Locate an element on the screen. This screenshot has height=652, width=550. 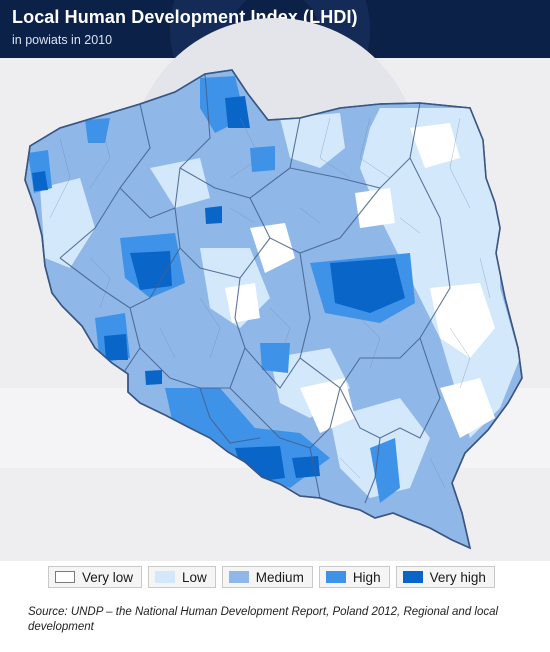
region-low-north is located at coordinates (180, 183).